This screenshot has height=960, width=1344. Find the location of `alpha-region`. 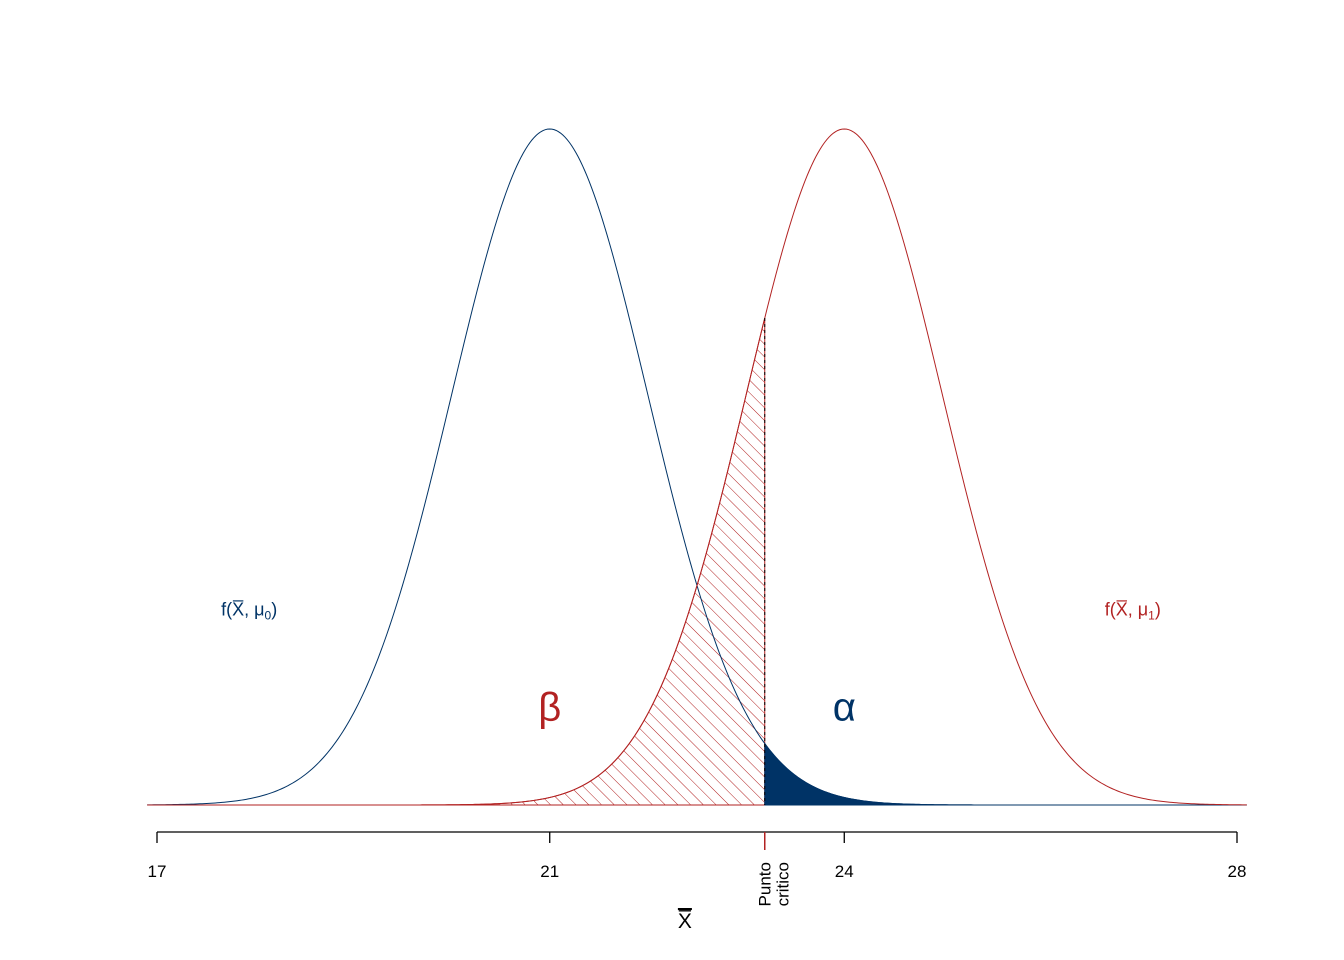

alpha-region is located at coordinates (1000, 774).